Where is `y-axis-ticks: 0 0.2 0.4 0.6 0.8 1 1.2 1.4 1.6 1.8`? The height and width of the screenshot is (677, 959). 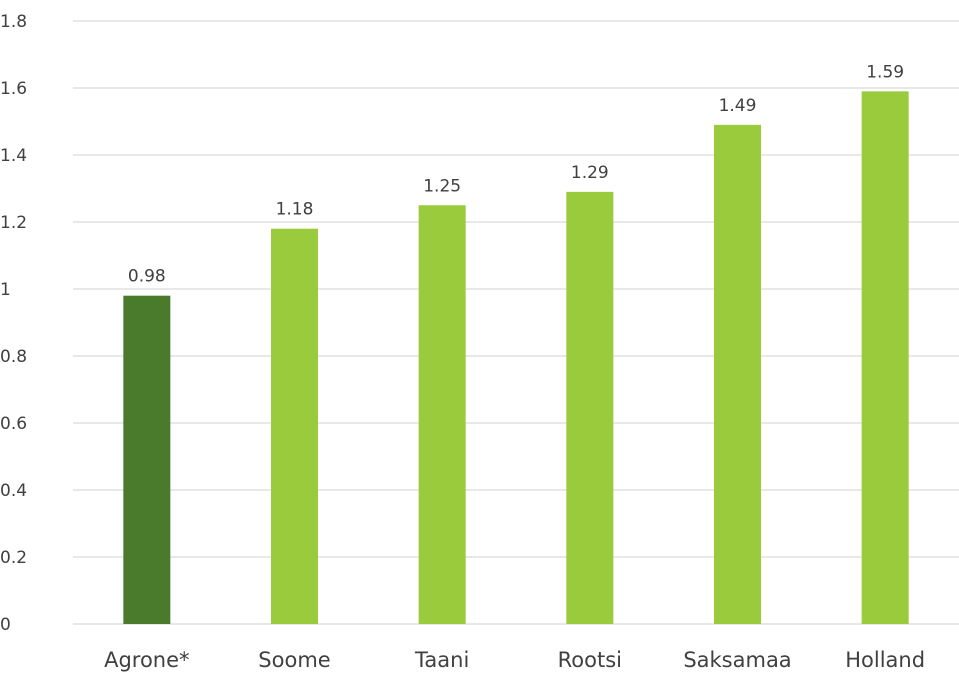
y-axis-ticks: 0 0.2 0.4 0.6 0.8 1 1.2 1.4 1.6 1.8 is located at coordinates (13, 323).